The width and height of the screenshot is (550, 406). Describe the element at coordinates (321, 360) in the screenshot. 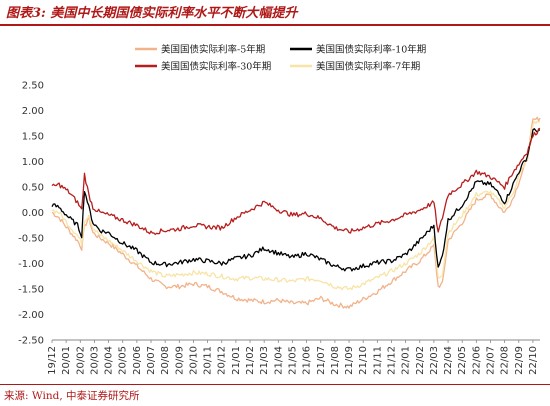

I see `x-tick-label: 21/07` at that location.